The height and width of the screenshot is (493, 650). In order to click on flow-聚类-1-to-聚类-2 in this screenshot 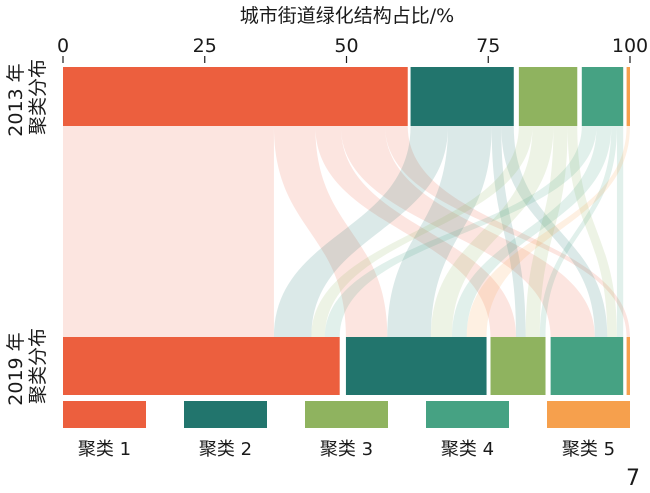, I will do `click(330, 231)`.